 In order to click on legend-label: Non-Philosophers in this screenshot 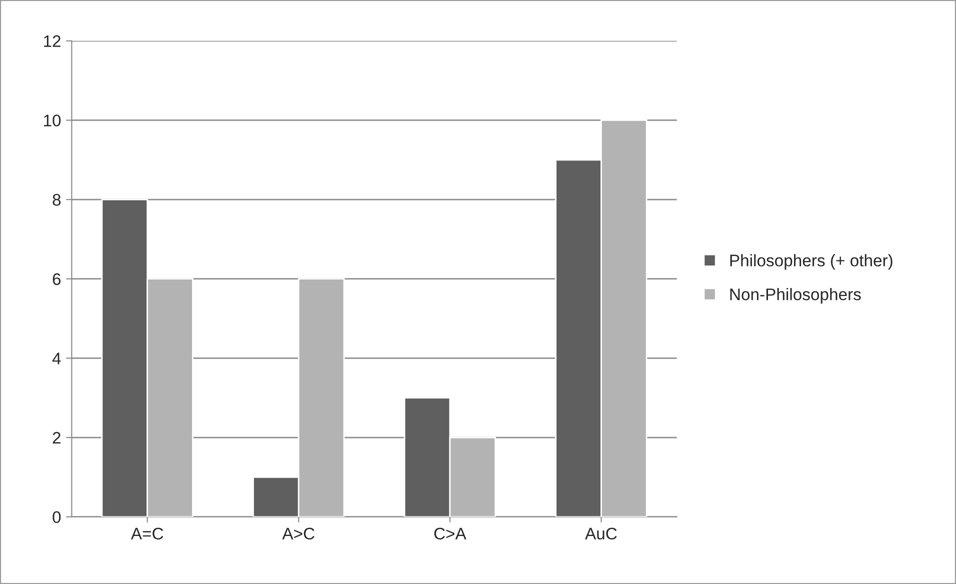, I will do `click(795, 296)`.